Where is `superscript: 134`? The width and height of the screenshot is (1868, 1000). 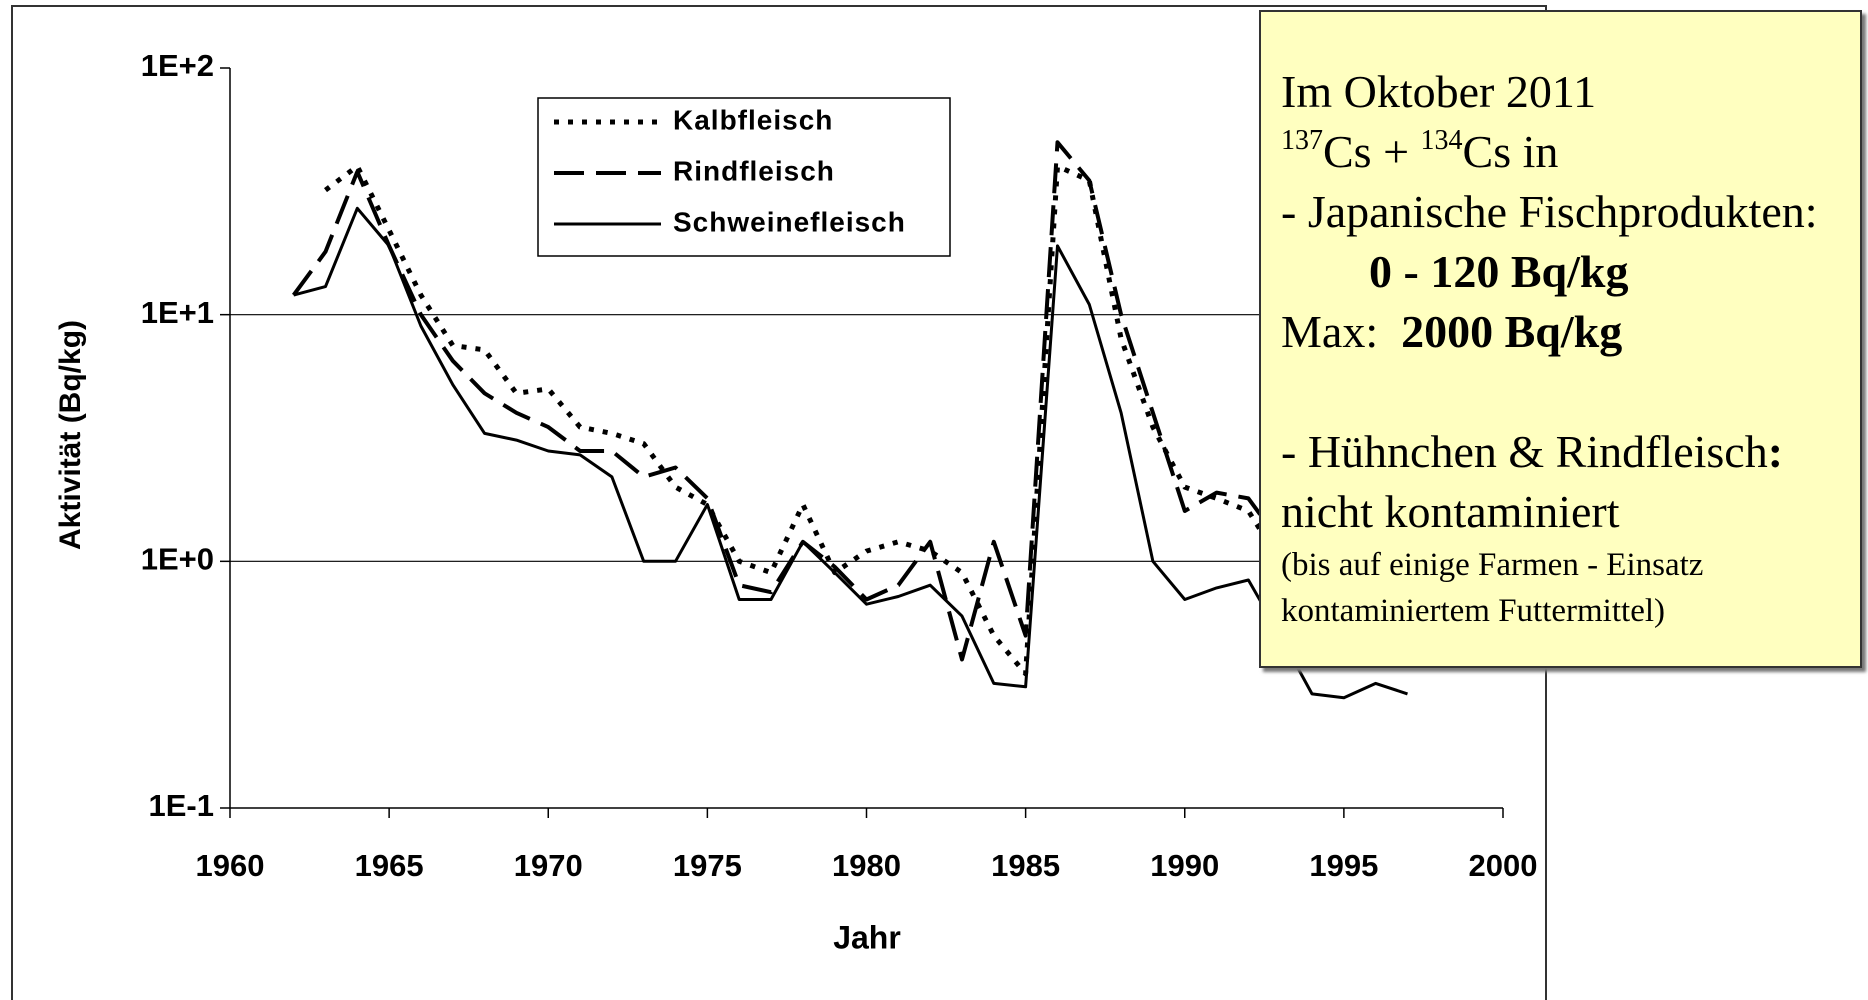 superscript: 134 is located at coordinates (1441, 140).